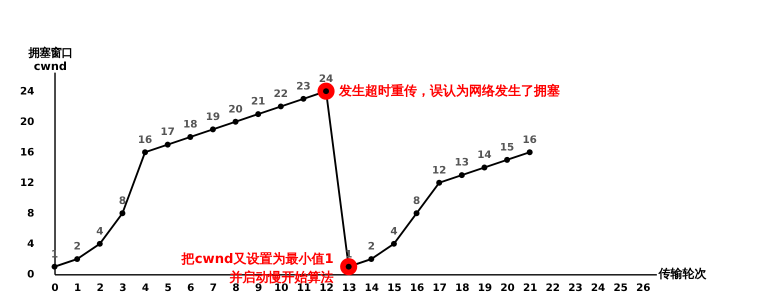 Image resolution: width=773 pixels, height=300 pixels. Describe the element at coordinates (27, 183) in the screenshot. I see `y-tick-label: 12` at that location.